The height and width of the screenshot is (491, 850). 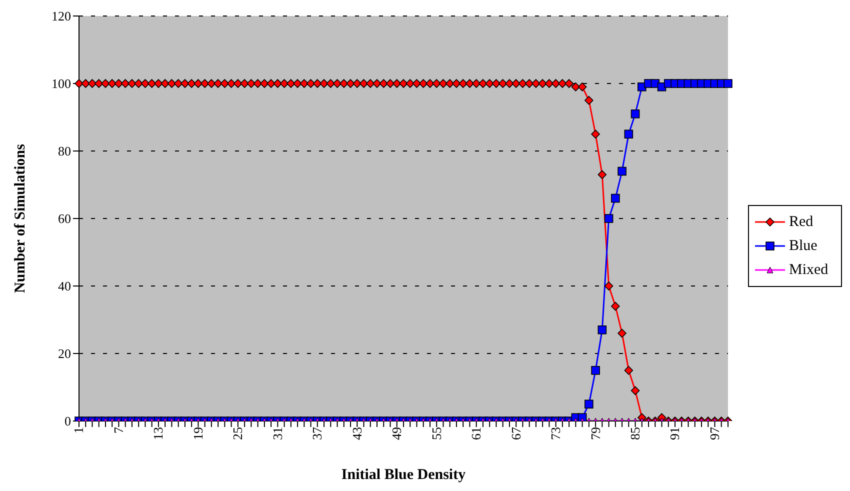 What do you see at coordinates (635, 433) in the screenshot?
I see `x-tick-label: 85` at bounding box center [635, 433].